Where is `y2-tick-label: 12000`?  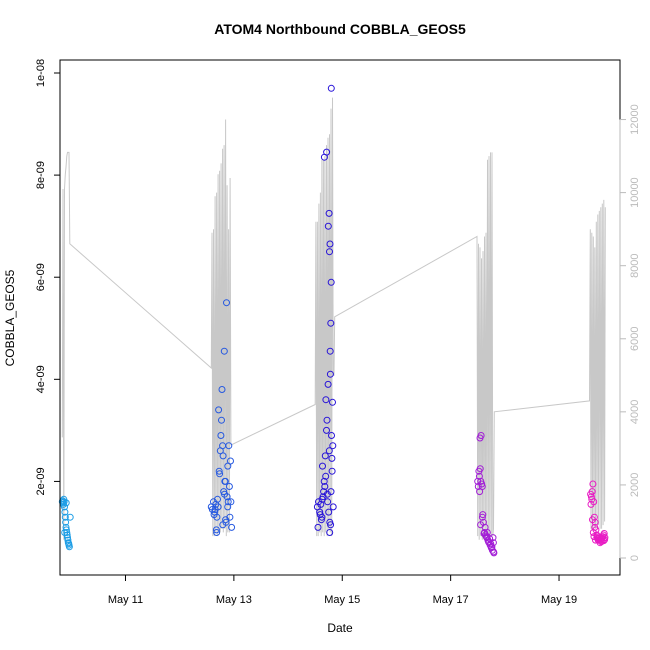 y2-tick-label: 12000 is located at coordinates (635, 119).